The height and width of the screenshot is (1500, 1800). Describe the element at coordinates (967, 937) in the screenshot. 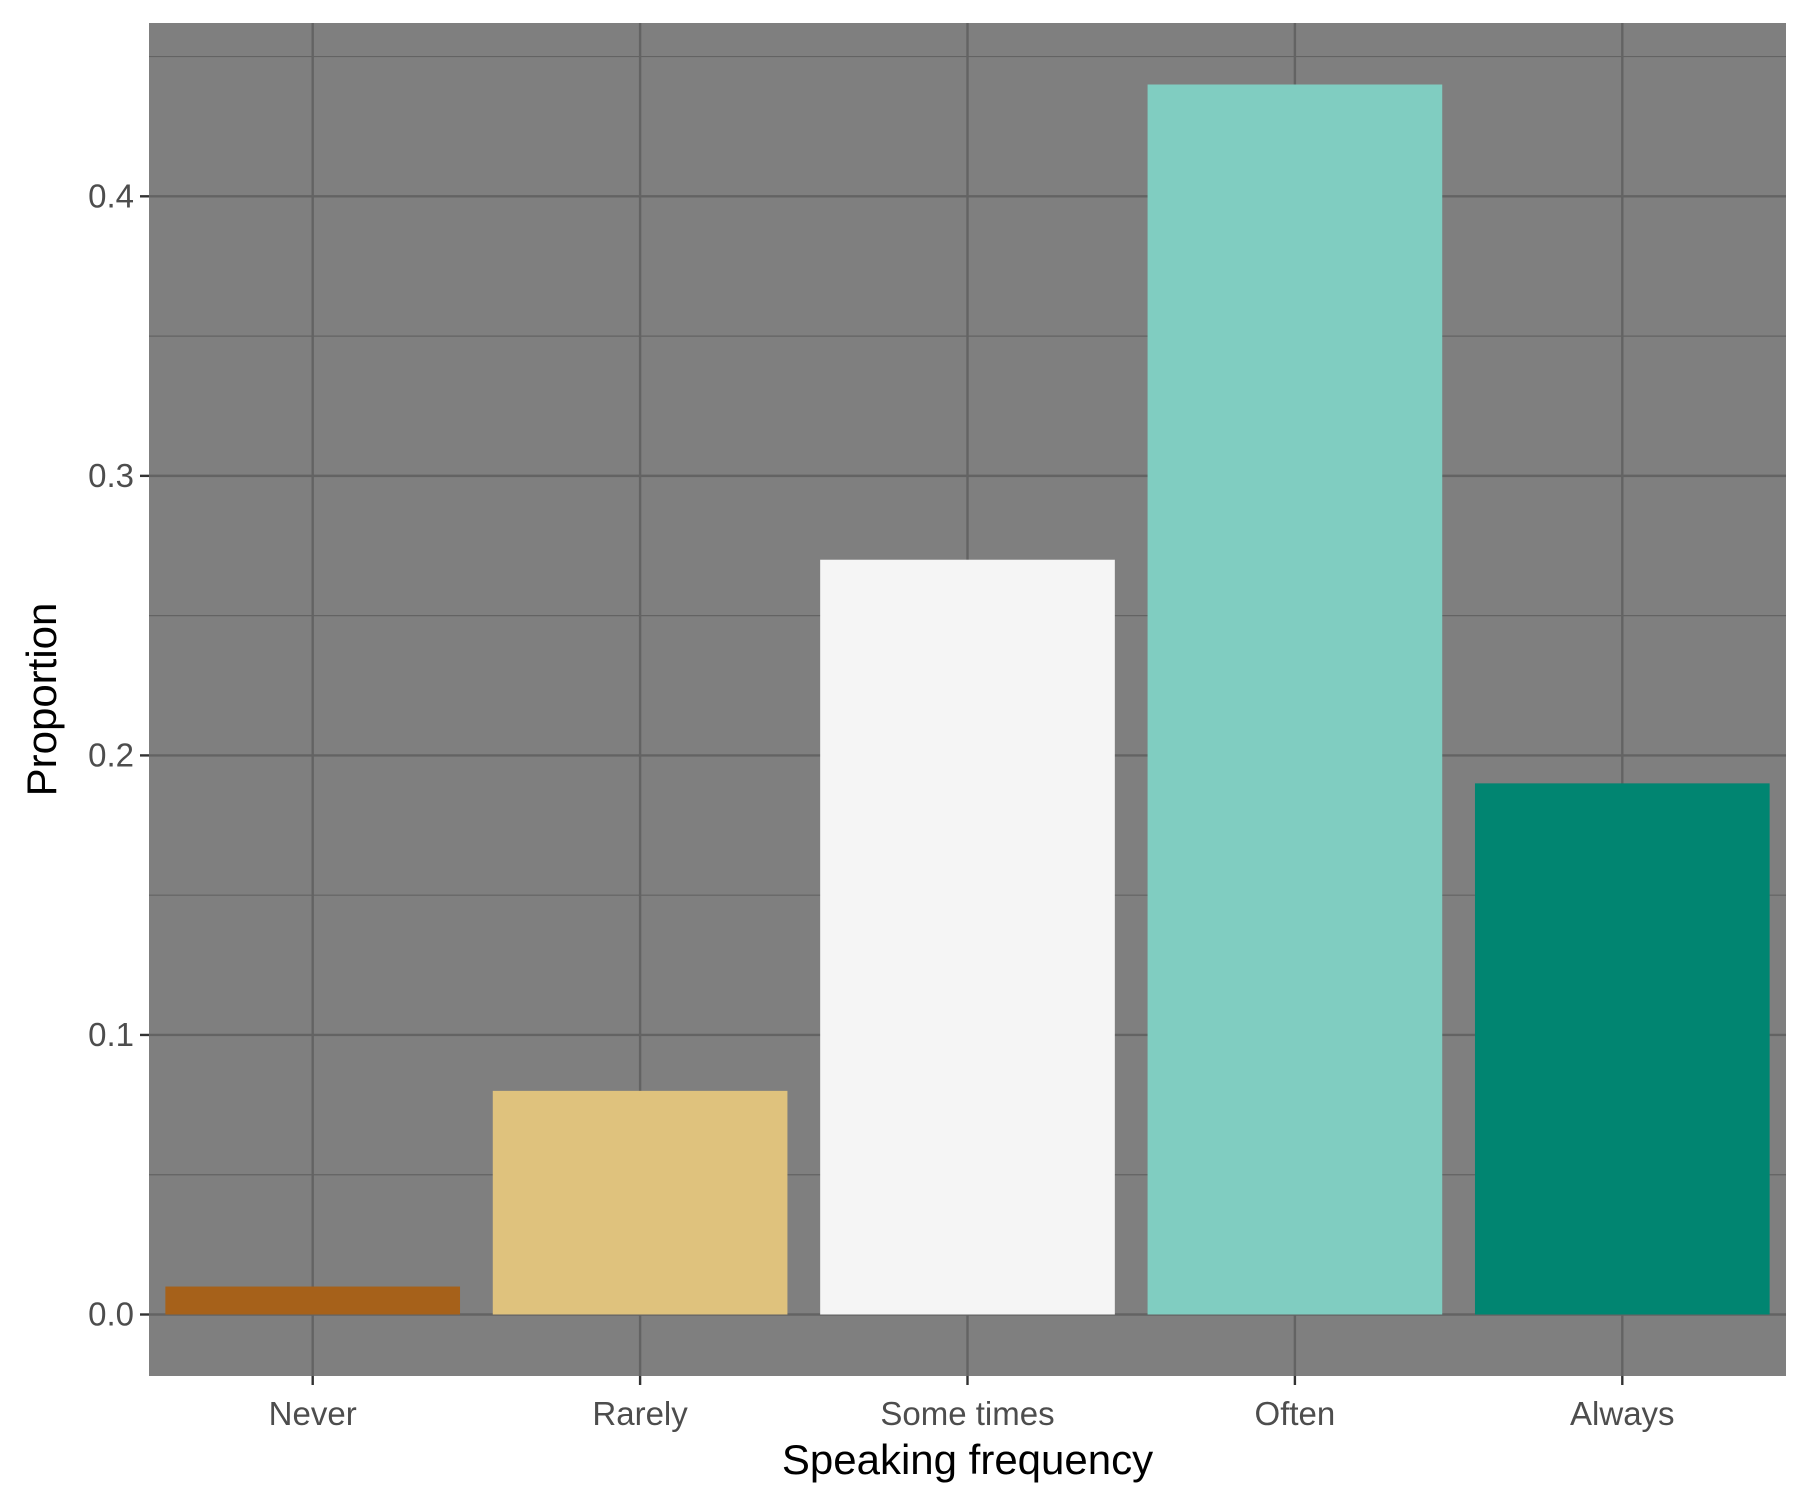

I see `bar-some-times` at that location.